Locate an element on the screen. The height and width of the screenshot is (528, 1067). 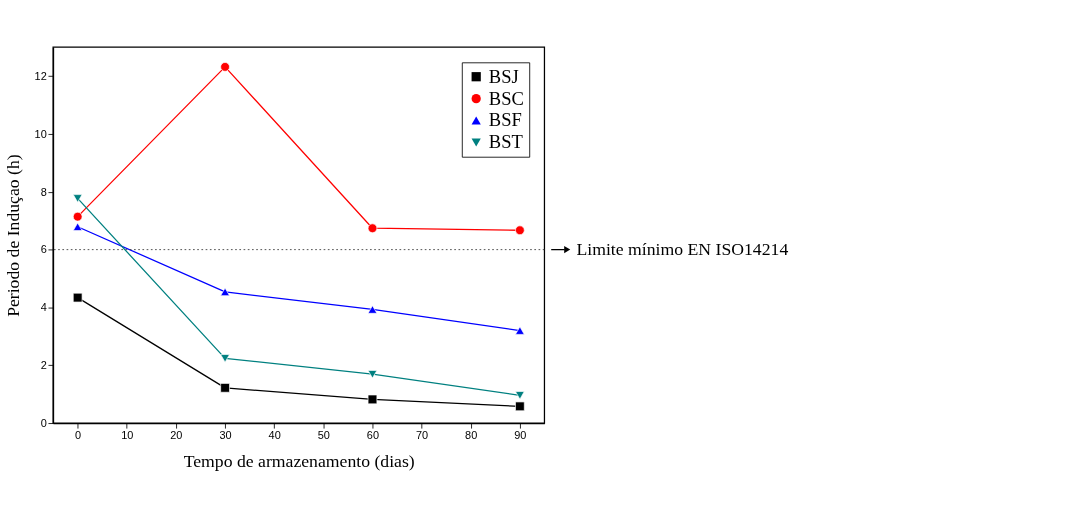
x-axis-title: Tempo de armazenamento (dias) is located at coordinates (299, 461).